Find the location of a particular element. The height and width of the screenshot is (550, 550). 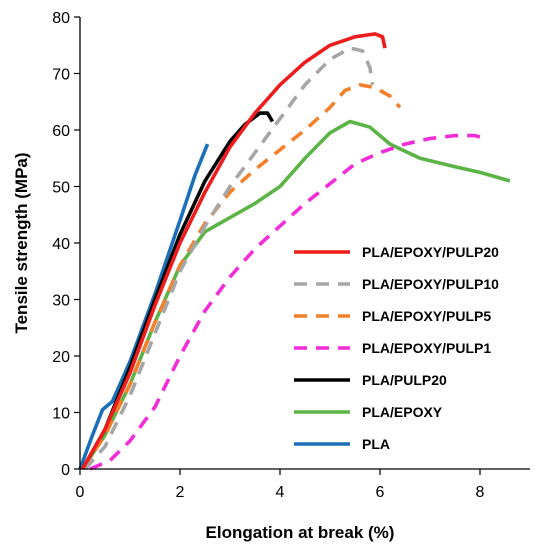

x-tick-label: 8 is located at coordinates (480, 492).